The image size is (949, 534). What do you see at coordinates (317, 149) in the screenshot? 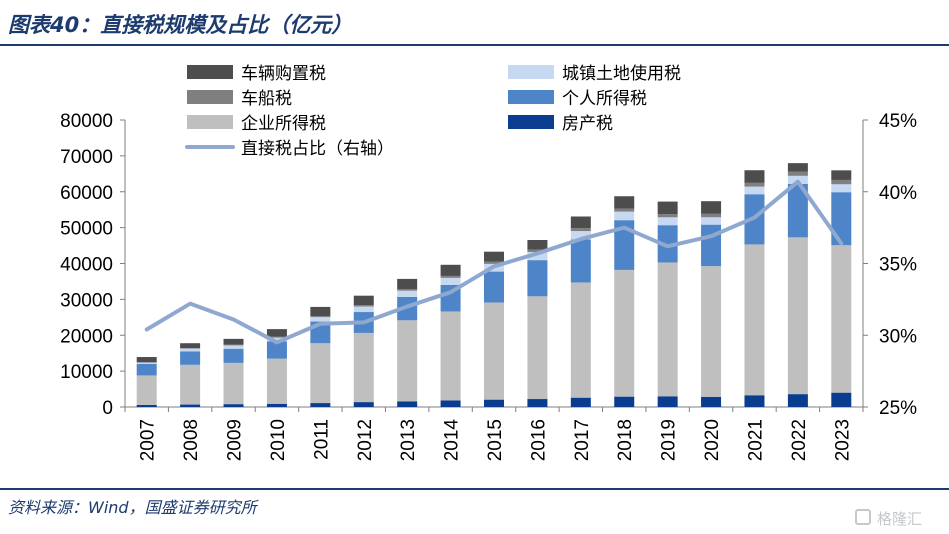
I see `legend-label: 直接税占比（右轴）` at bounding box center [317, 149].